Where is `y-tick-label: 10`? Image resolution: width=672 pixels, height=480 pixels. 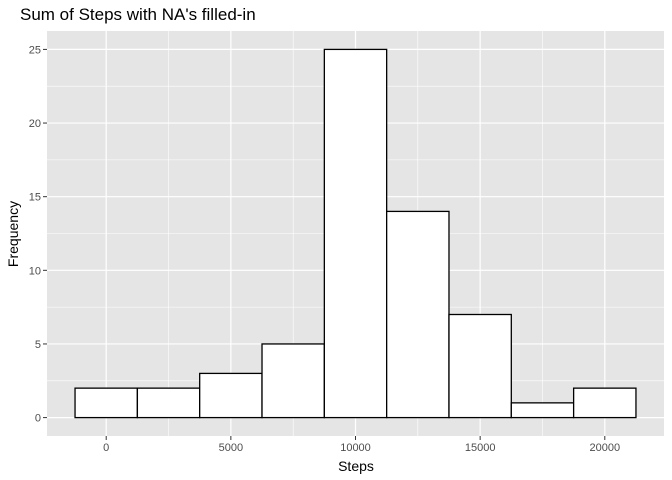 y-tick-label: 10 is located at coordinates (35, 271).